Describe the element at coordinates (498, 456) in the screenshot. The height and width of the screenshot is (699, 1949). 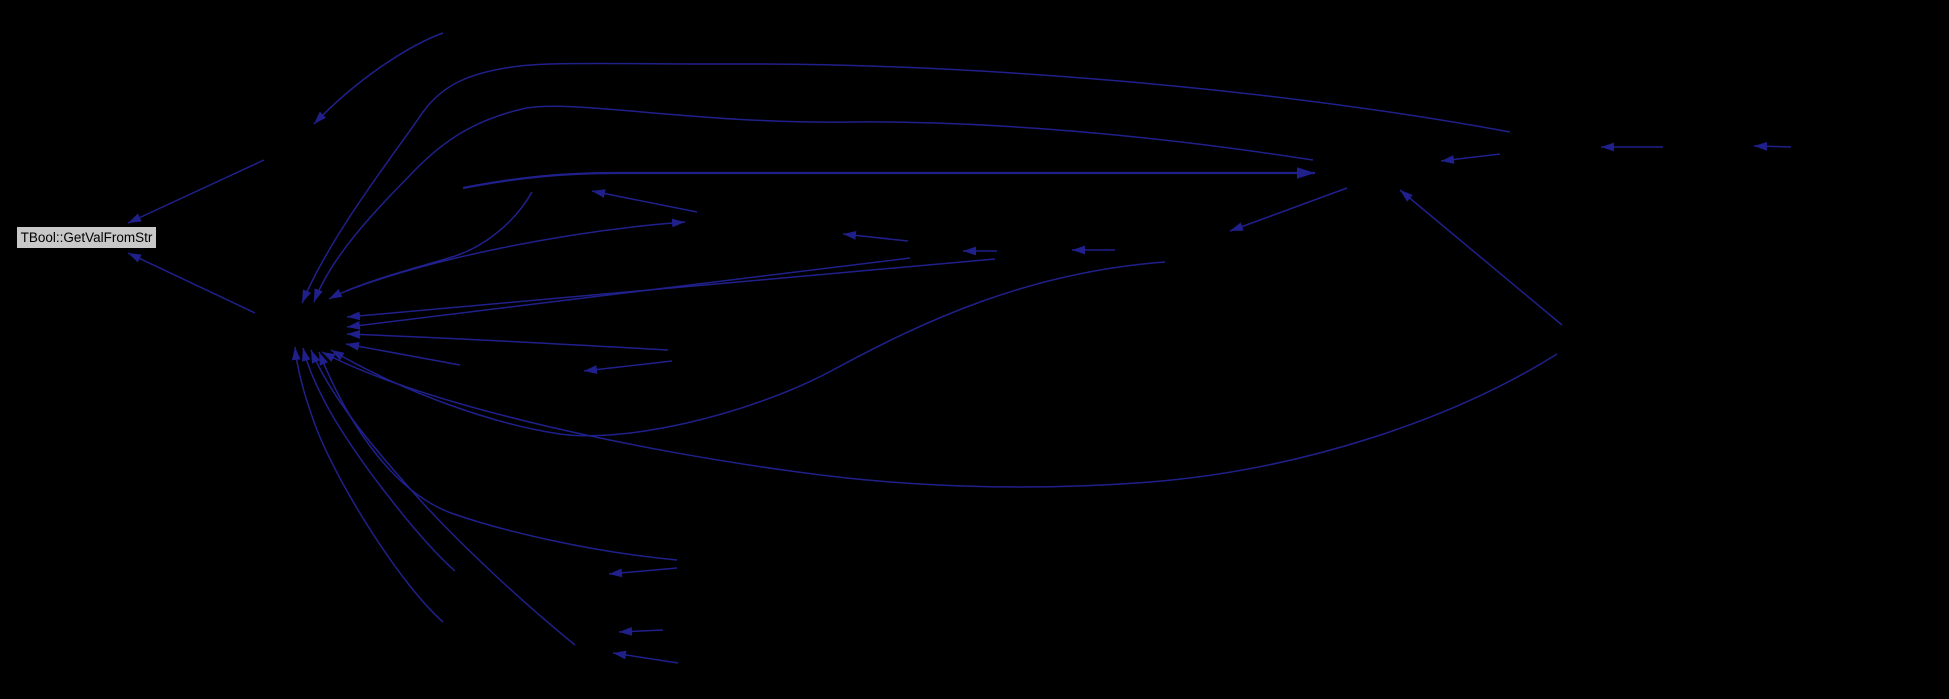
I see `edge-bottom-shallow-curve` at that location.